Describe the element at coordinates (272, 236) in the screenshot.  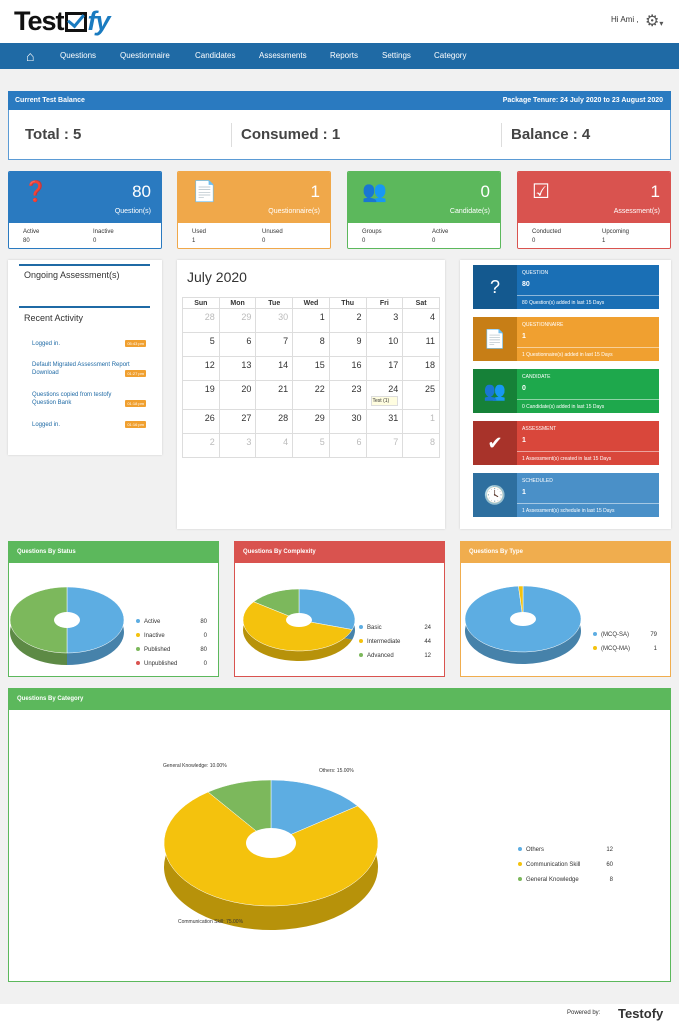
I see `card-stat: Unused 0` at that location.